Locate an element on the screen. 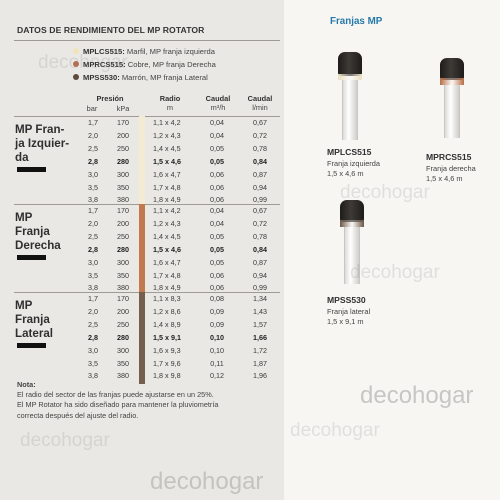  block-name-line: Lateral is located at coordinates (34, 333).